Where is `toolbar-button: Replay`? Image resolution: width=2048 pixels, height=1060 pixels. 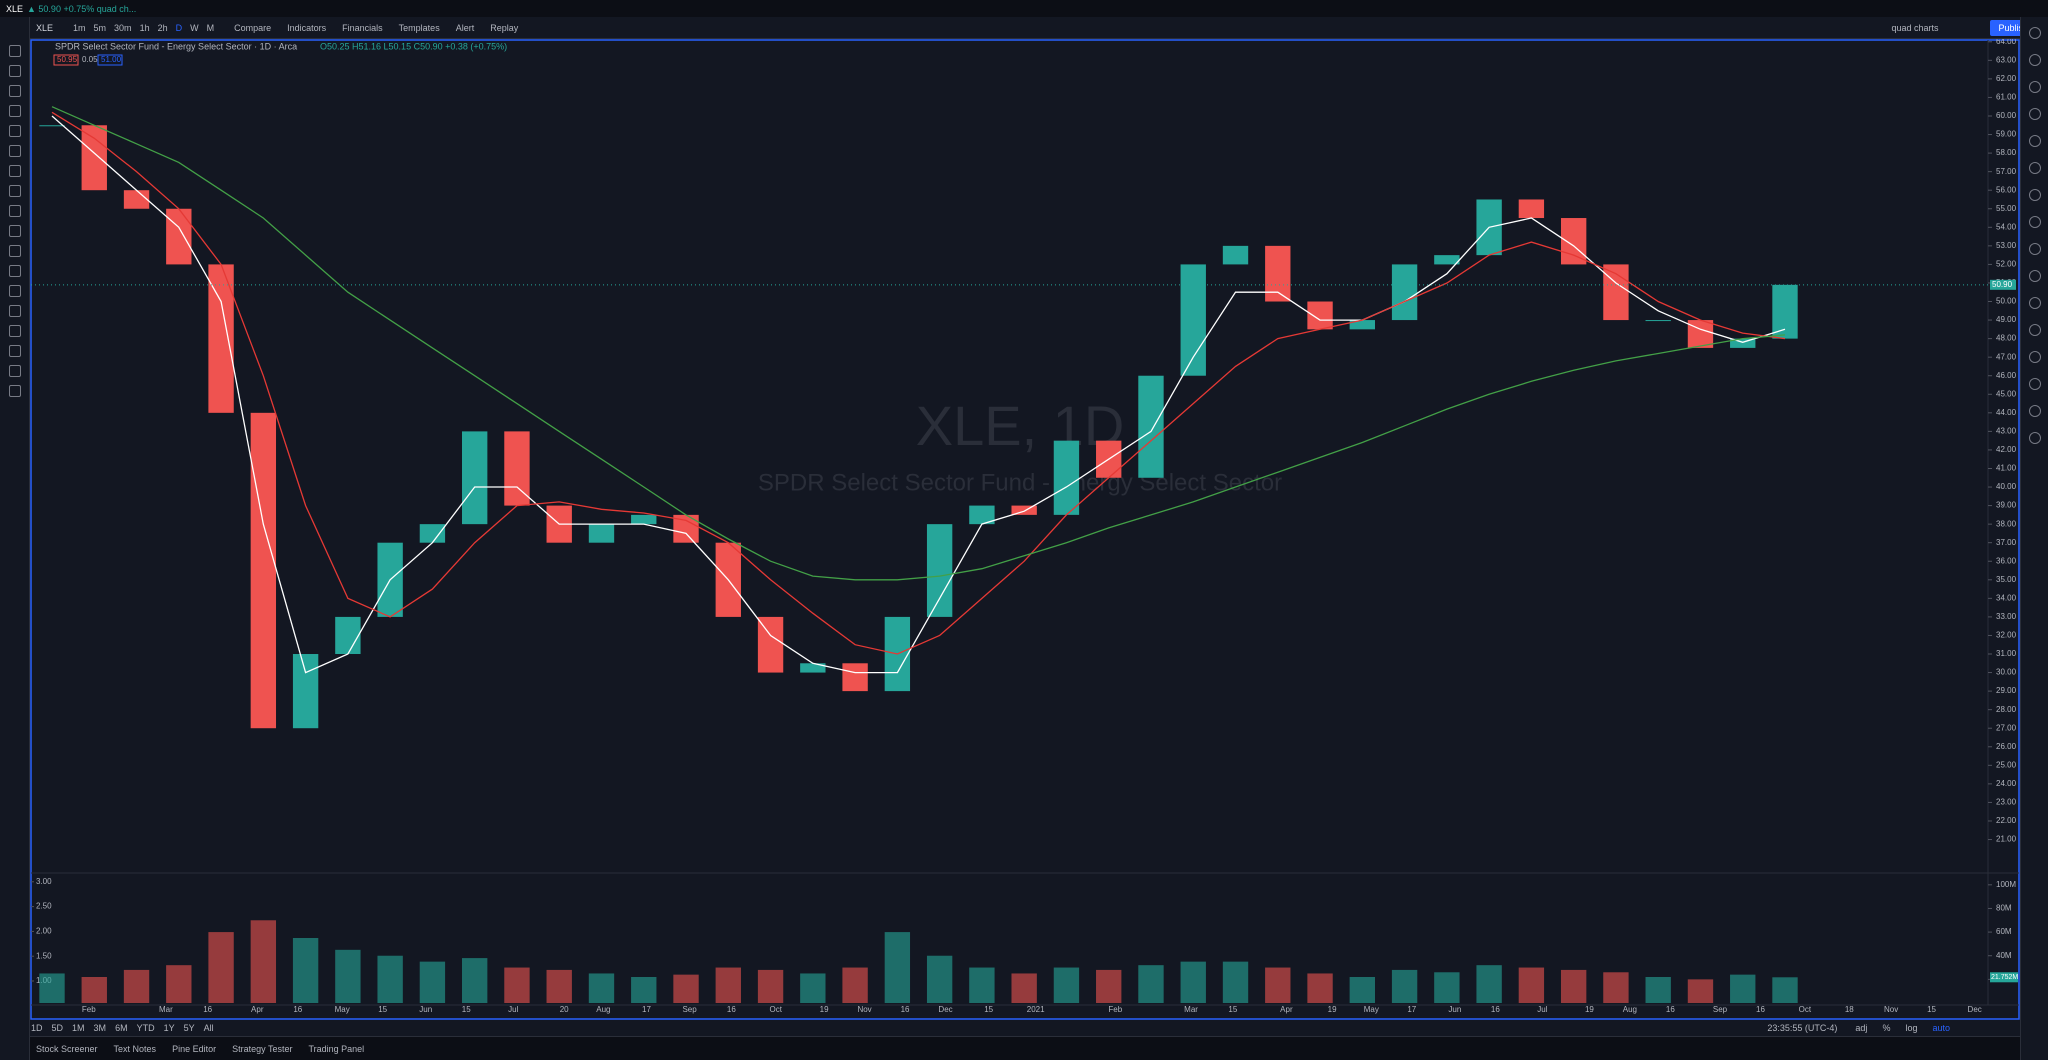
toolbar-button: Replay is located at coordinates (504, 27).